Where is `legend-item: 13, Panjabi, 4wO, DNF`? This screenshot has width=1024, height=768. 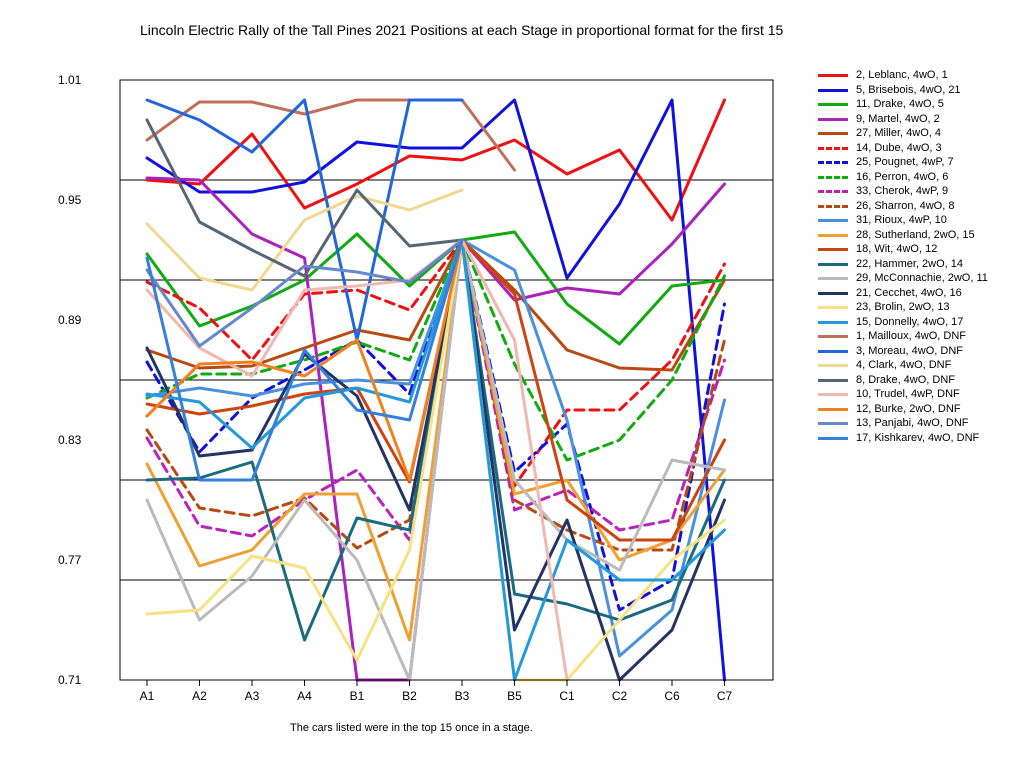
legend-item: 13, Panjabi, 4wO, DNF is located at coordinates (916, 423).